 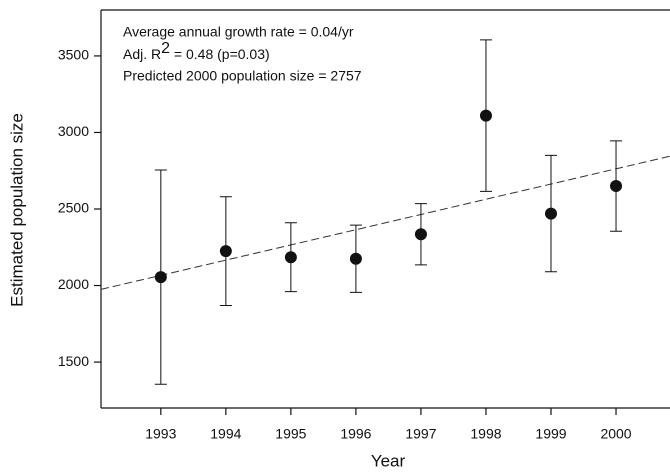 I want to click on x-axis-title: Year, so click(x=388, y=460).